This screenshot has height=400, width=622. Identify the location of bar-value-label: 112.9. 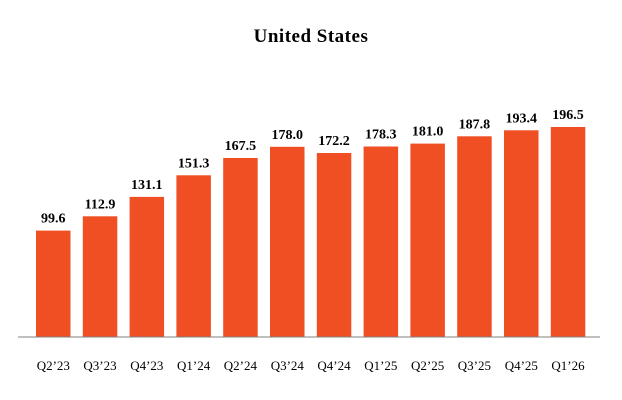
(100, 204).